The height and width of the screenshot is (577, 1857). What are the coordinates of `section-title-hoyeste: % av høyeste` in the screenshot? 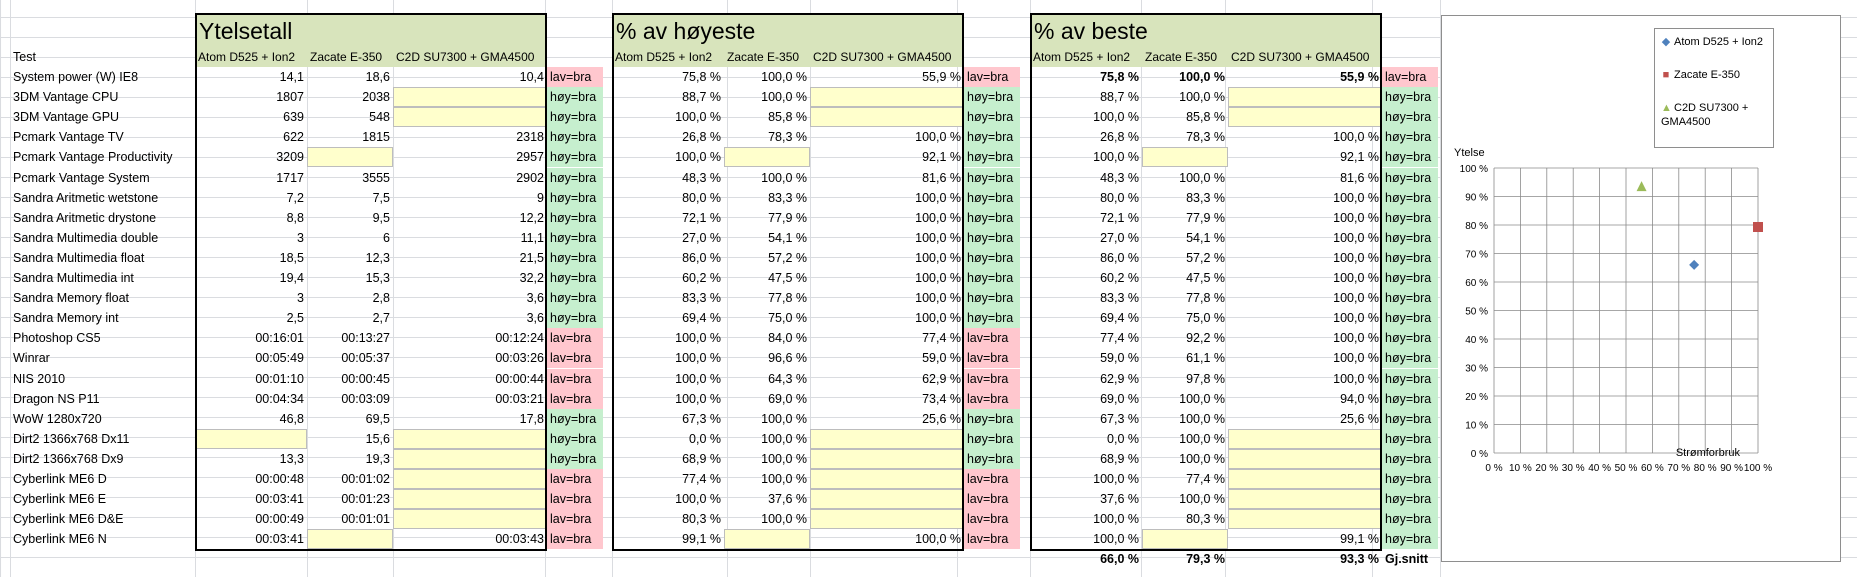 It's located at (788, 31).